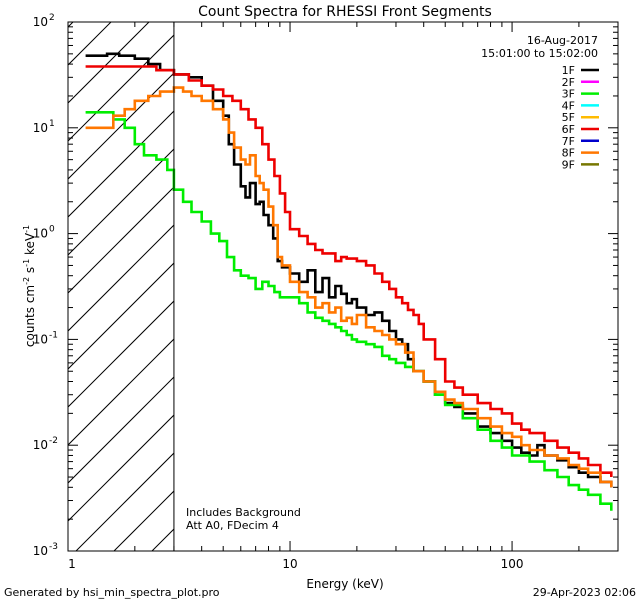 Image resolution: width=640 pixels, height=600 pixels. I want to click on observation-date: 16-Aug-2017, so click(562, 40).